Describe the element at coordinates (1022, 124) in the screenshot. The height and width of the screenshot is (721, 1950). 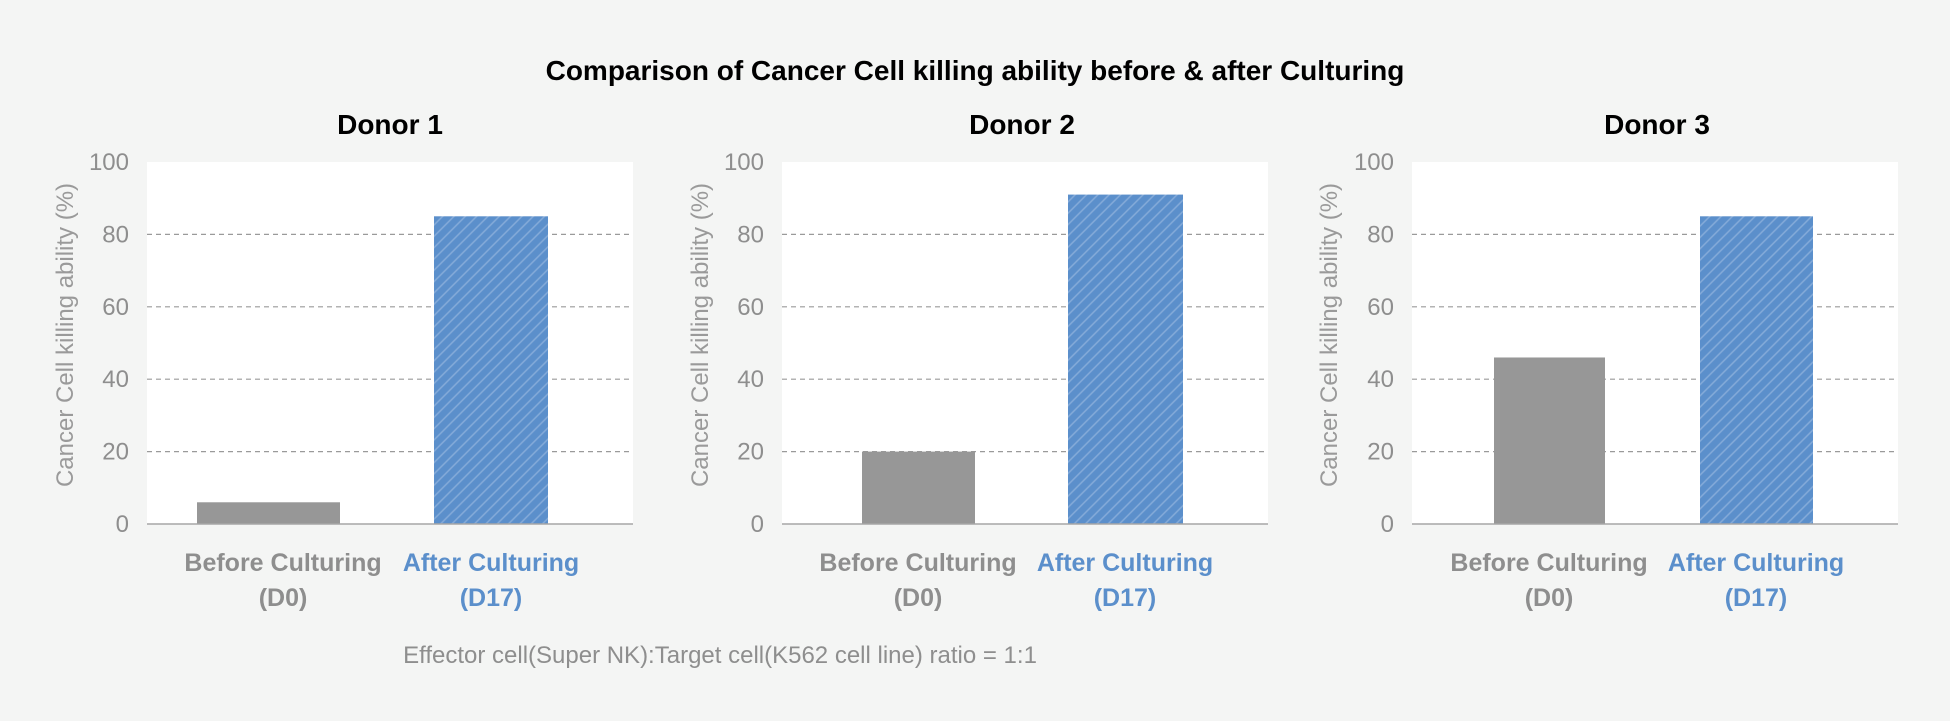
I see `panel-title: Donor 2` at that location.